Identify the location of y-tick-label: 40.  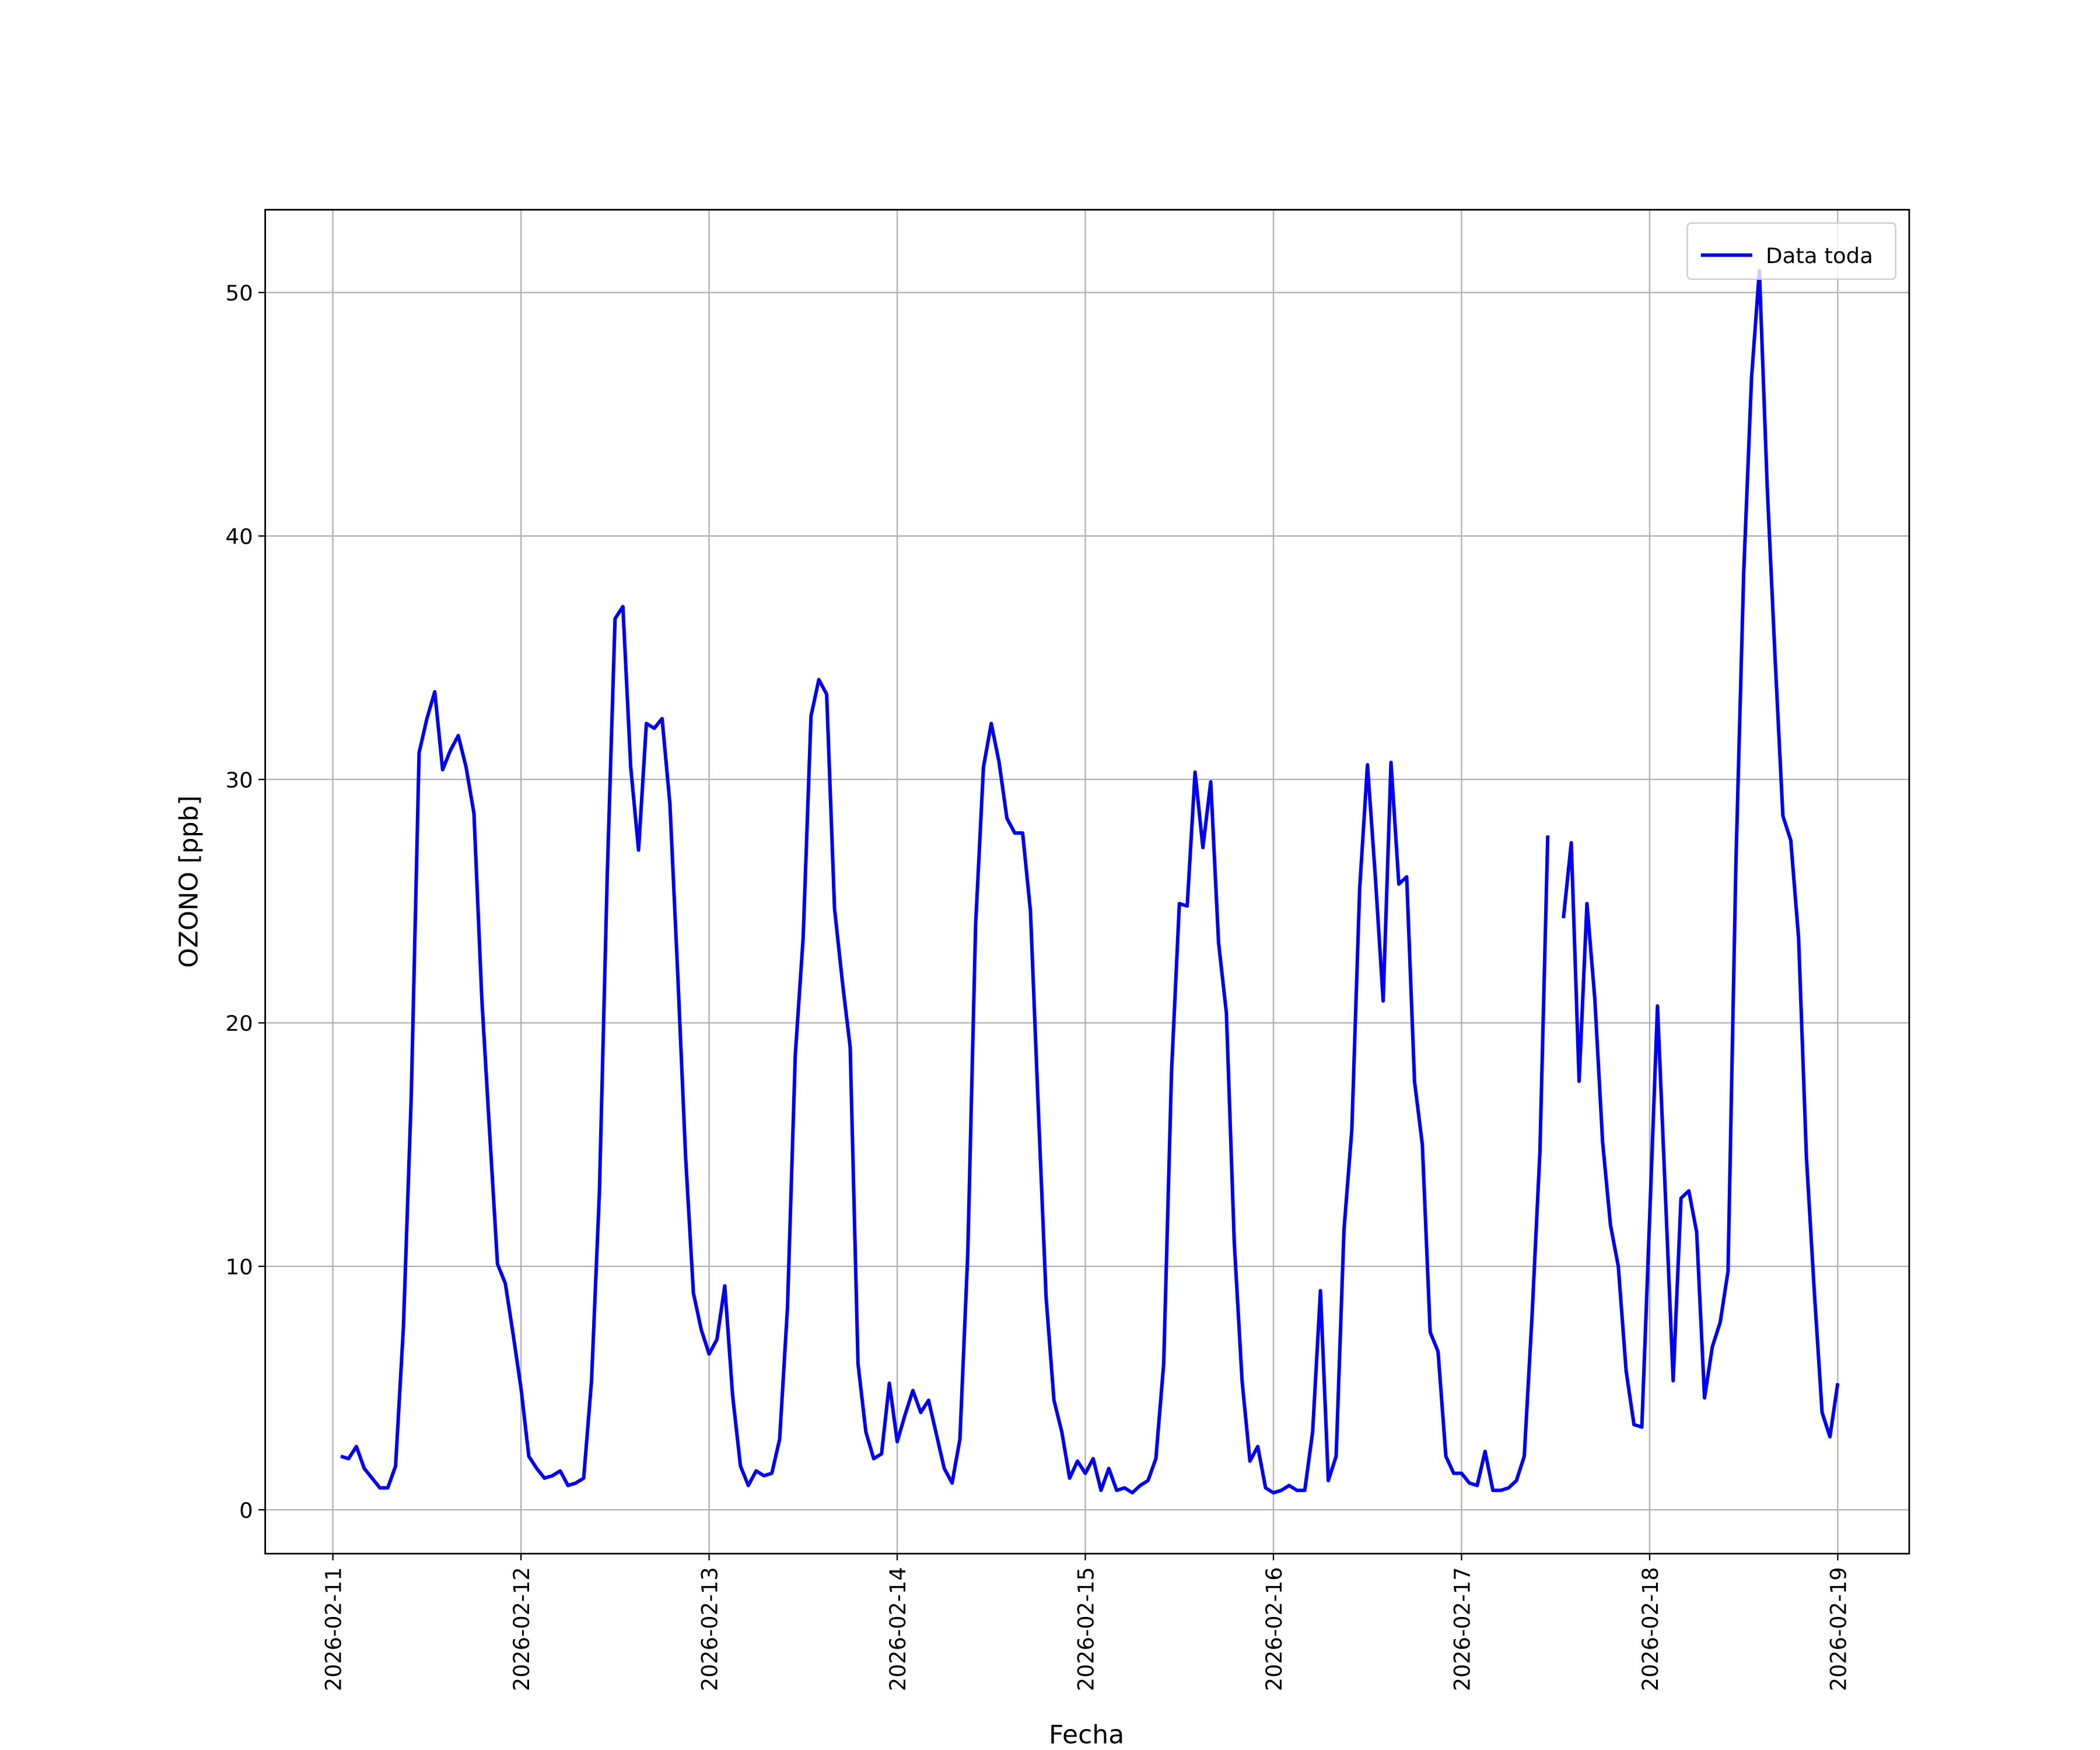
(239, 537).